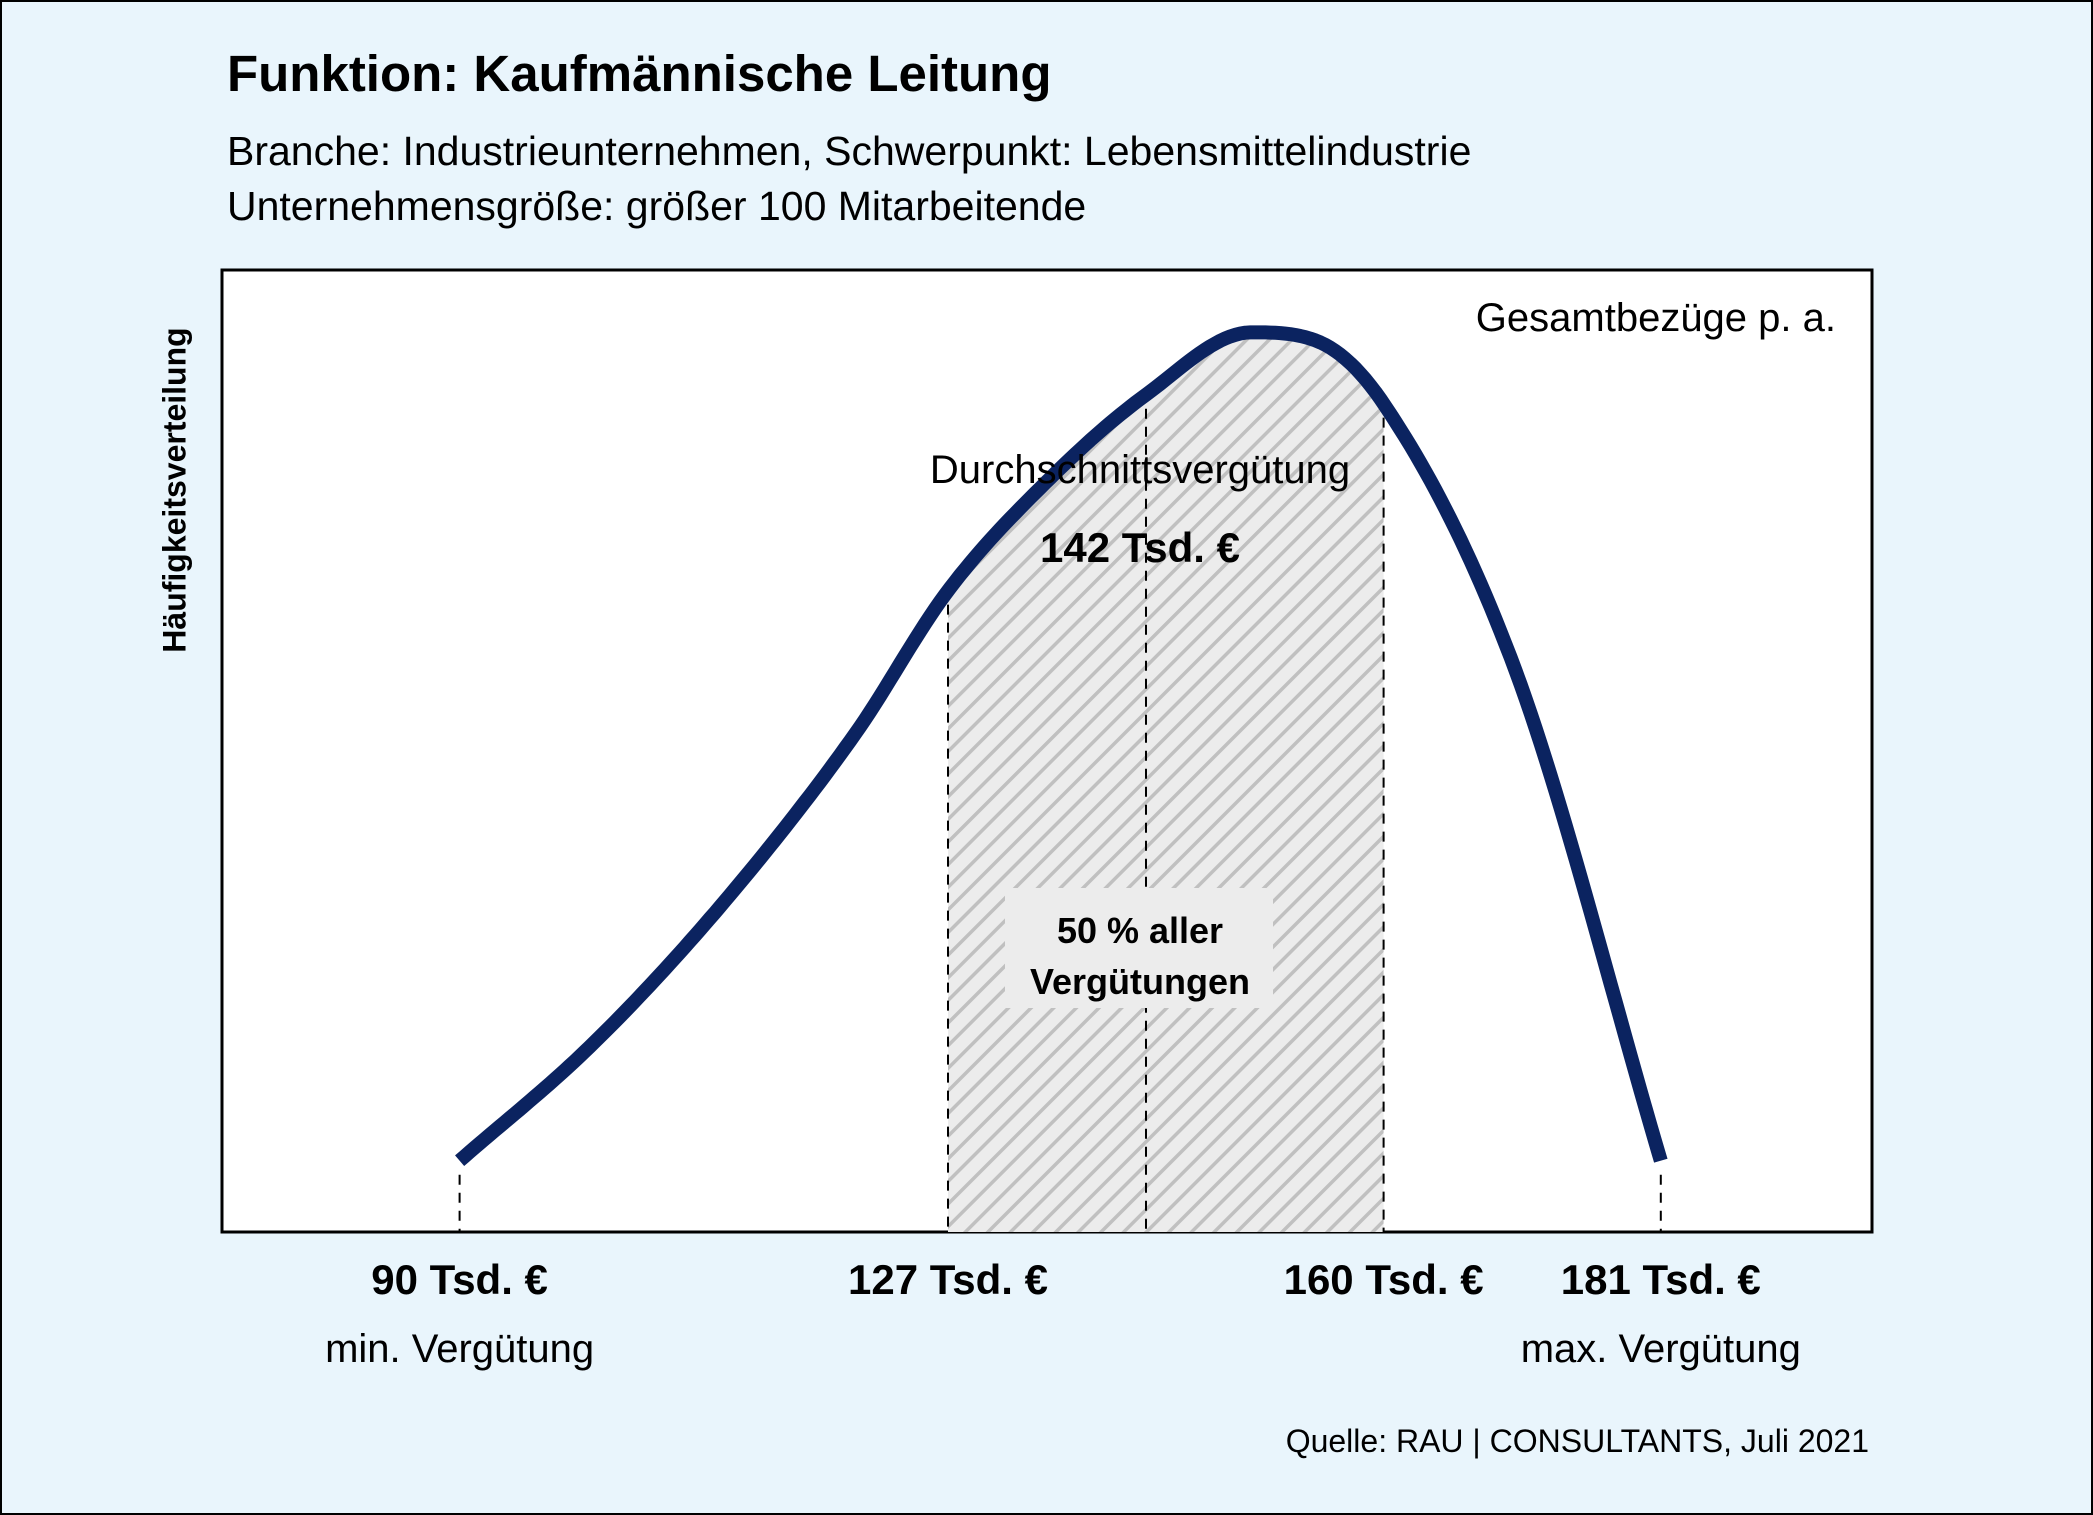  What do you see at coordinates (1140, 930) in the screenshot?
I see `band-label-line1: 50 % aller` at bounding box center [1140, 930].